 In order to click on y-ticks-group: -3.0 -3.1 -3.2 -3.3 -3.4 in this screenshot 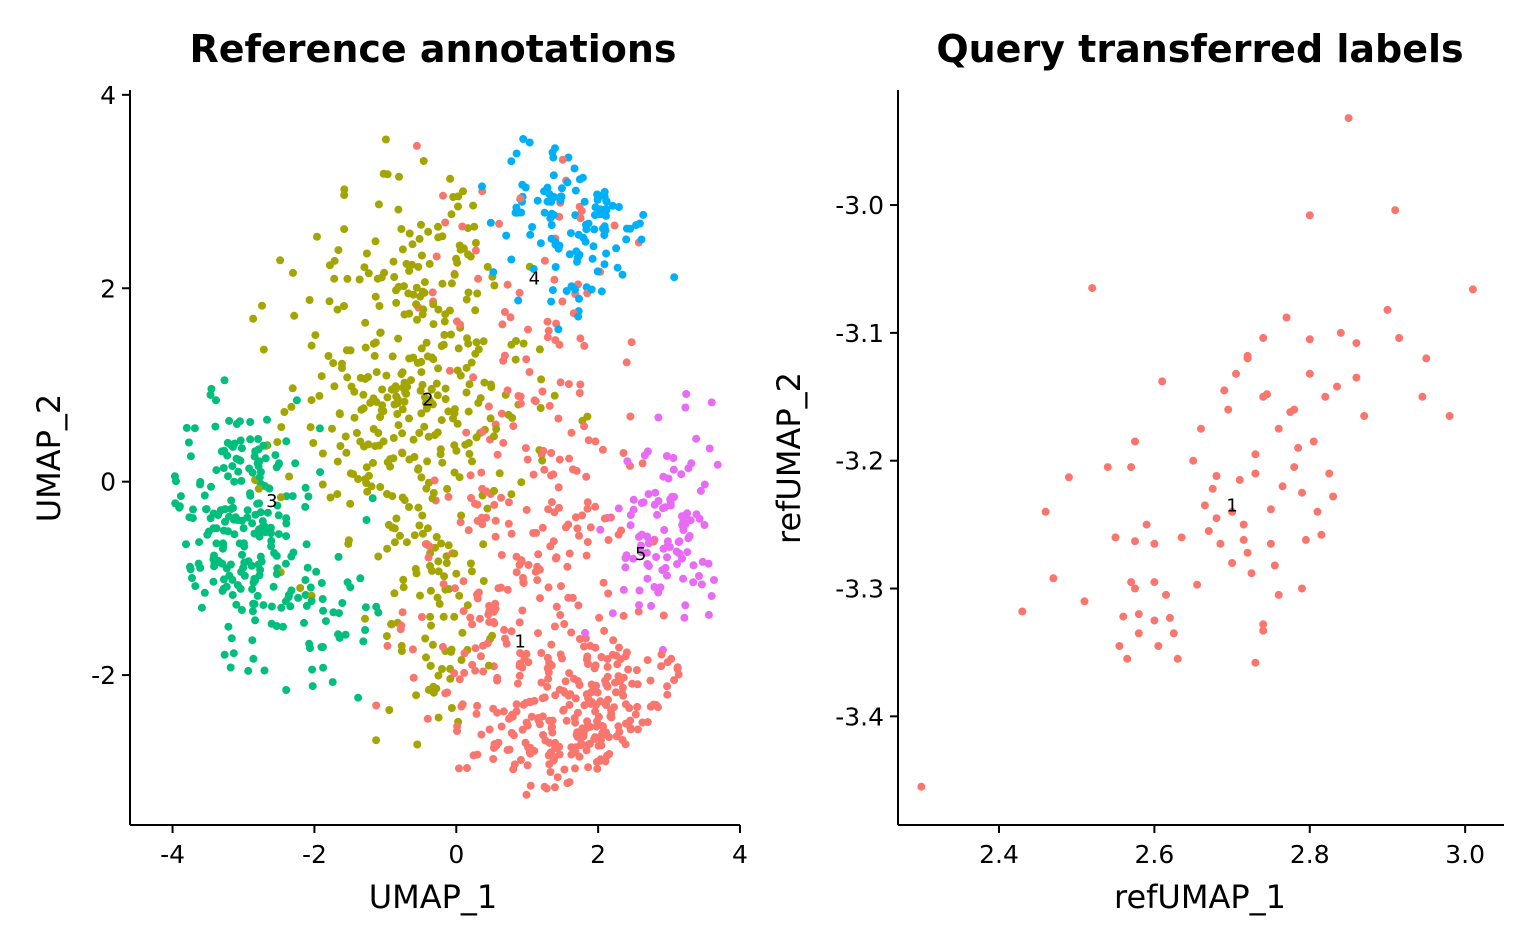, I will do `click(866, 461)`.